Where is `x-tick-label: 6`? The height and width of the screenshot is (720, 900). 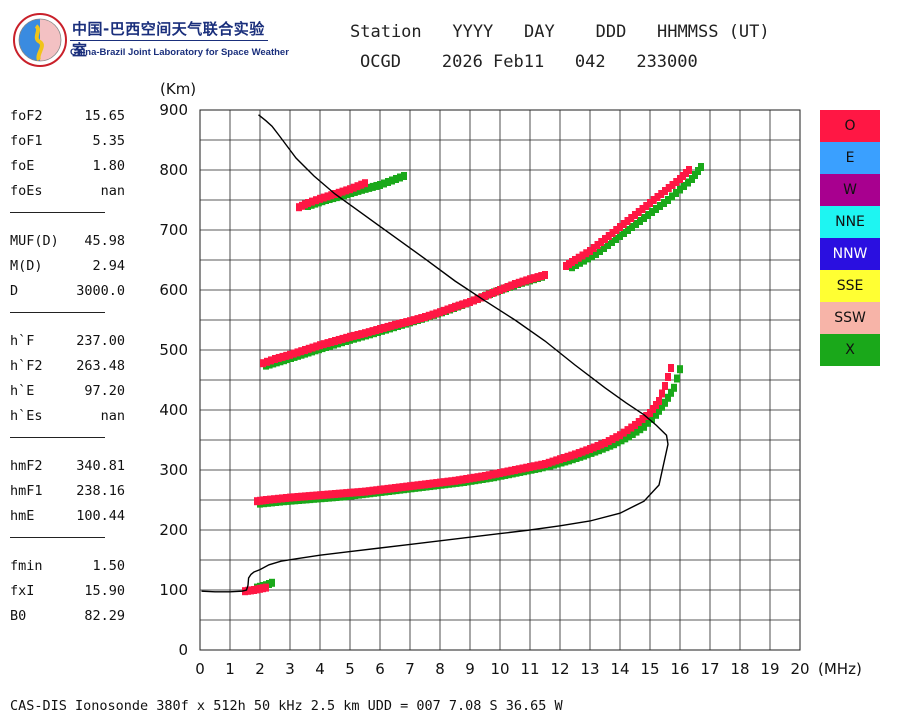
x-tick-label: 6 is located at coordinates (380, 669).